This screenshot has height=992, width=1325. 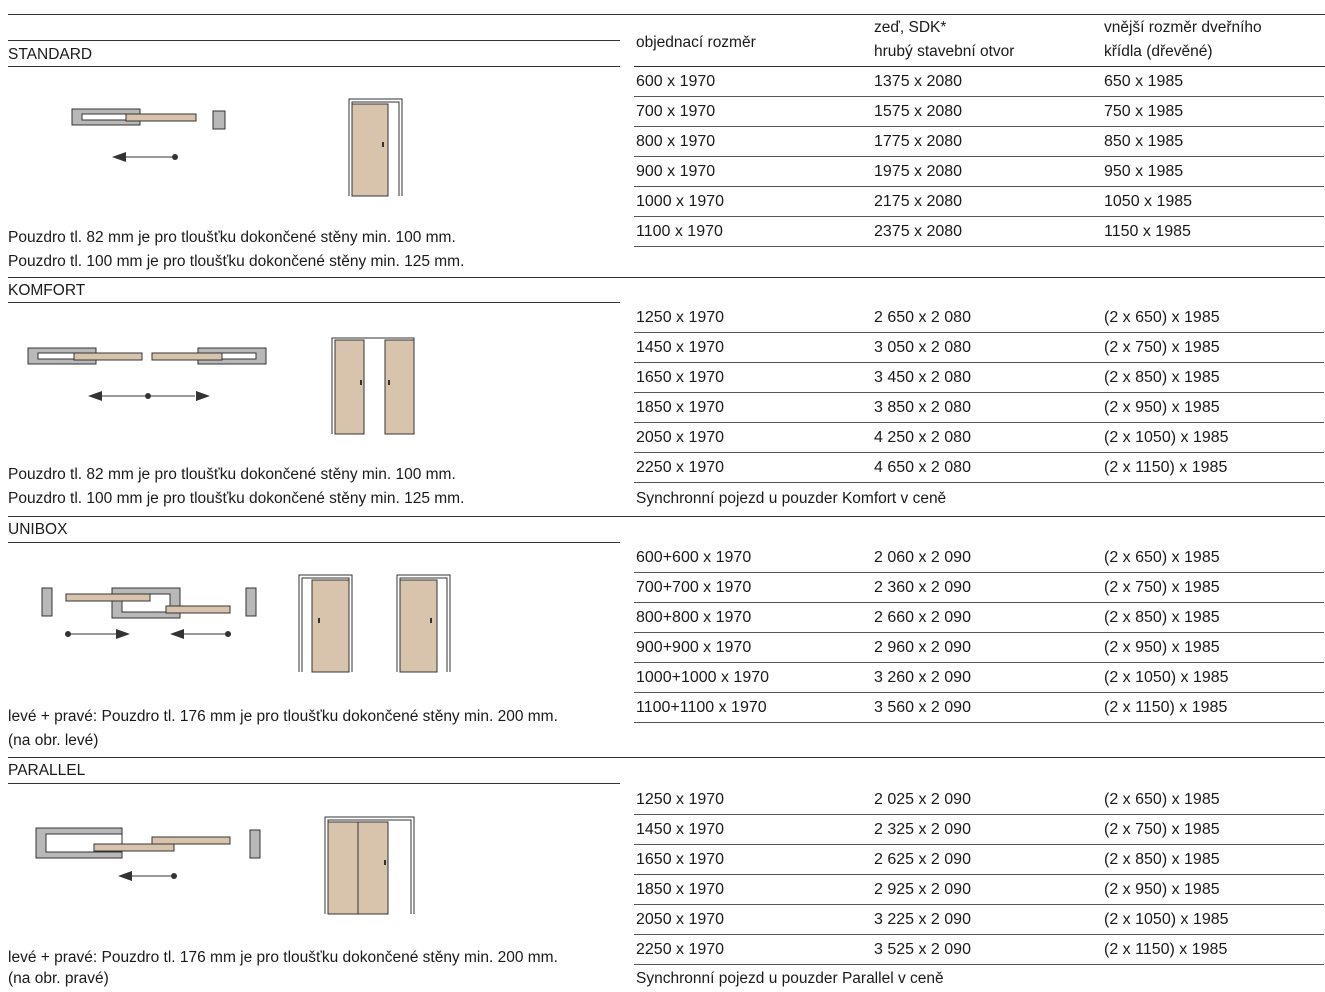 What do you see at coordinates (922, 437) in the screenshot?
I see `cell-wall-opening: 4 250 x 2 080` at bounding box center [922, 437].